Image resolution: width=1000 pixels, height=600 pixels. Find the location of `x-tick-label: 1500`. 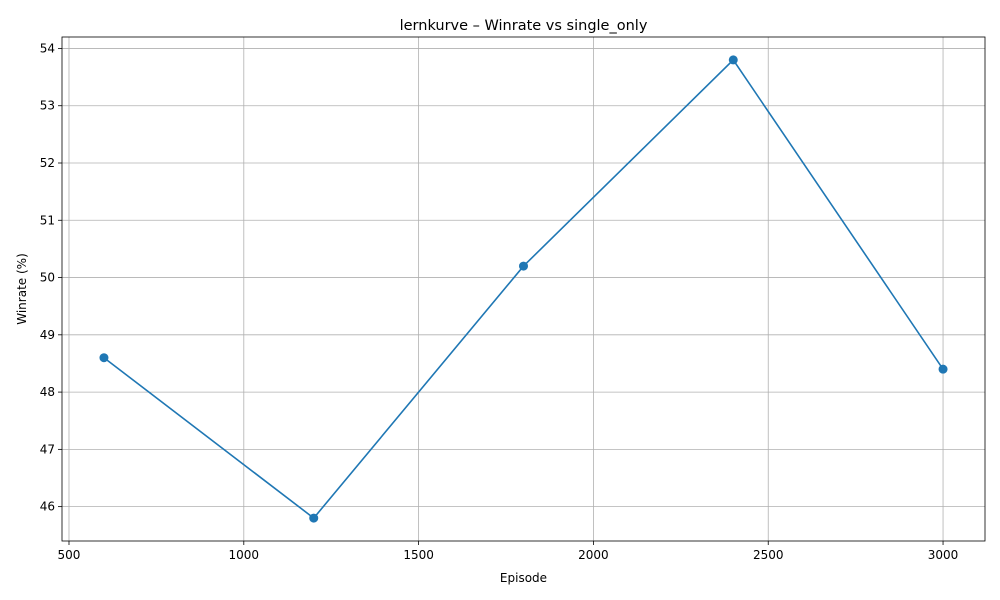

x-tick-label: 1500 is located at coordinates (418, 555).